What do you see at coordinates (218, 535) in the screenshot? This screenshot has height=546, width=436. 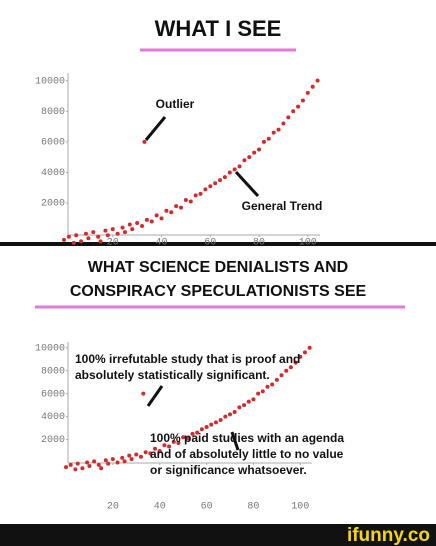 I see `footer-bar` at bounding box center [218, 535].